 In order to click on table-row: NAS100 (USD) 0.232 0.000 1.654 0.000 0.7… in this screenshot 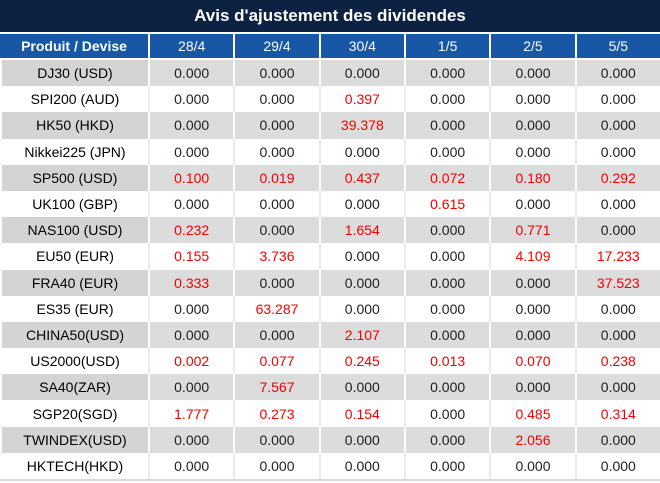, I will do `click(330, 230)`.